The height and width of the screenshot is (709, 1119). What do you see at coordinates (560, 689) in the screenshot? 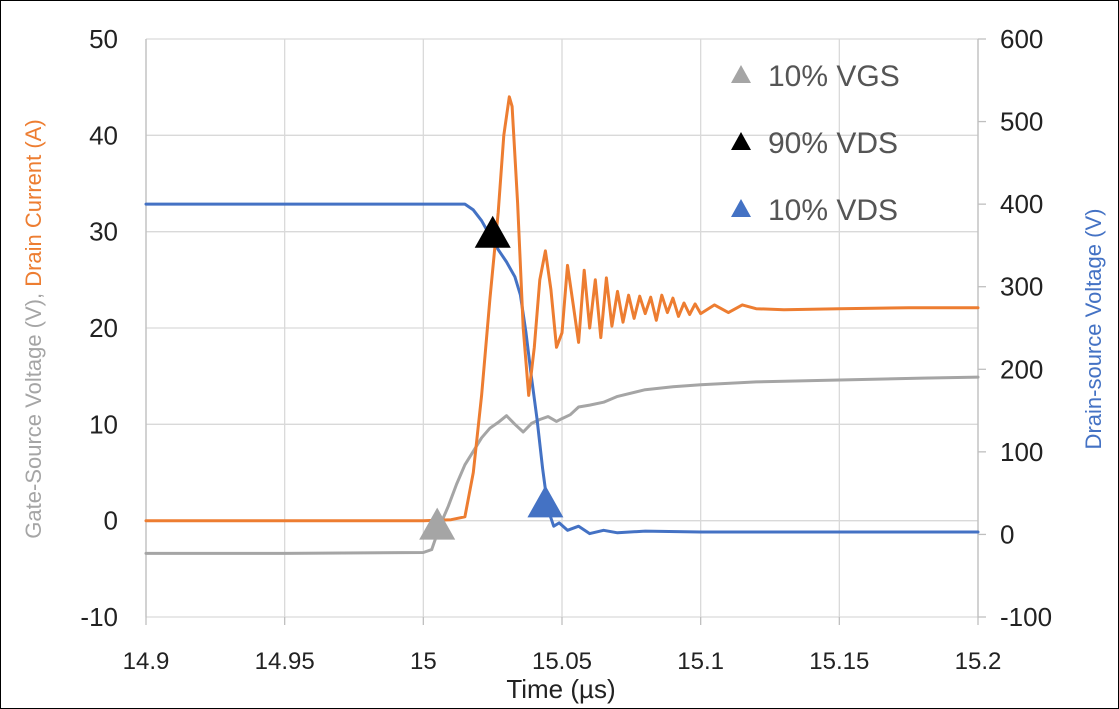
I see `x-axis-title: Time (µs)` at bounding box center [560, 689].